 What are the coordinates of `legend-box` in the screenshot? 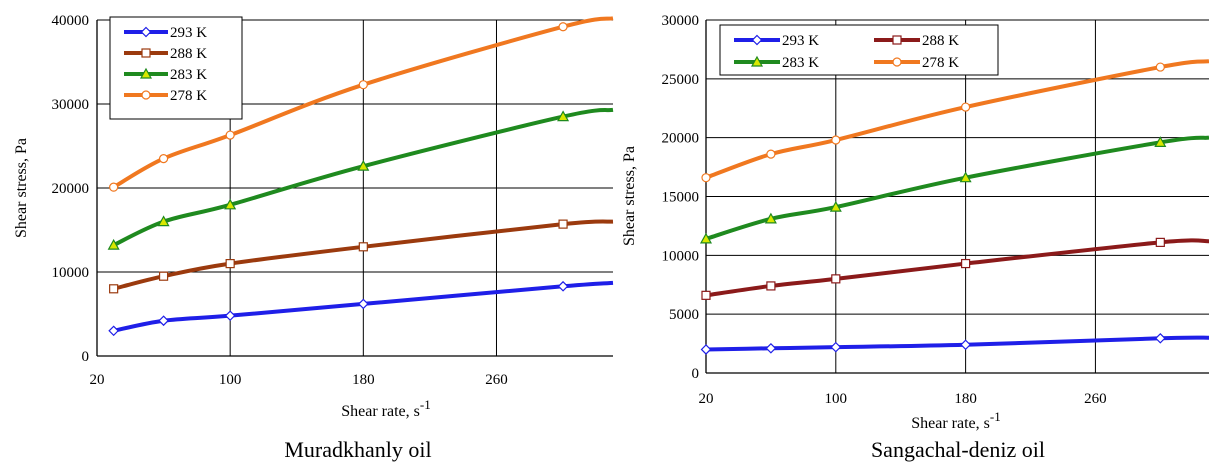 It's located at (859, 50).